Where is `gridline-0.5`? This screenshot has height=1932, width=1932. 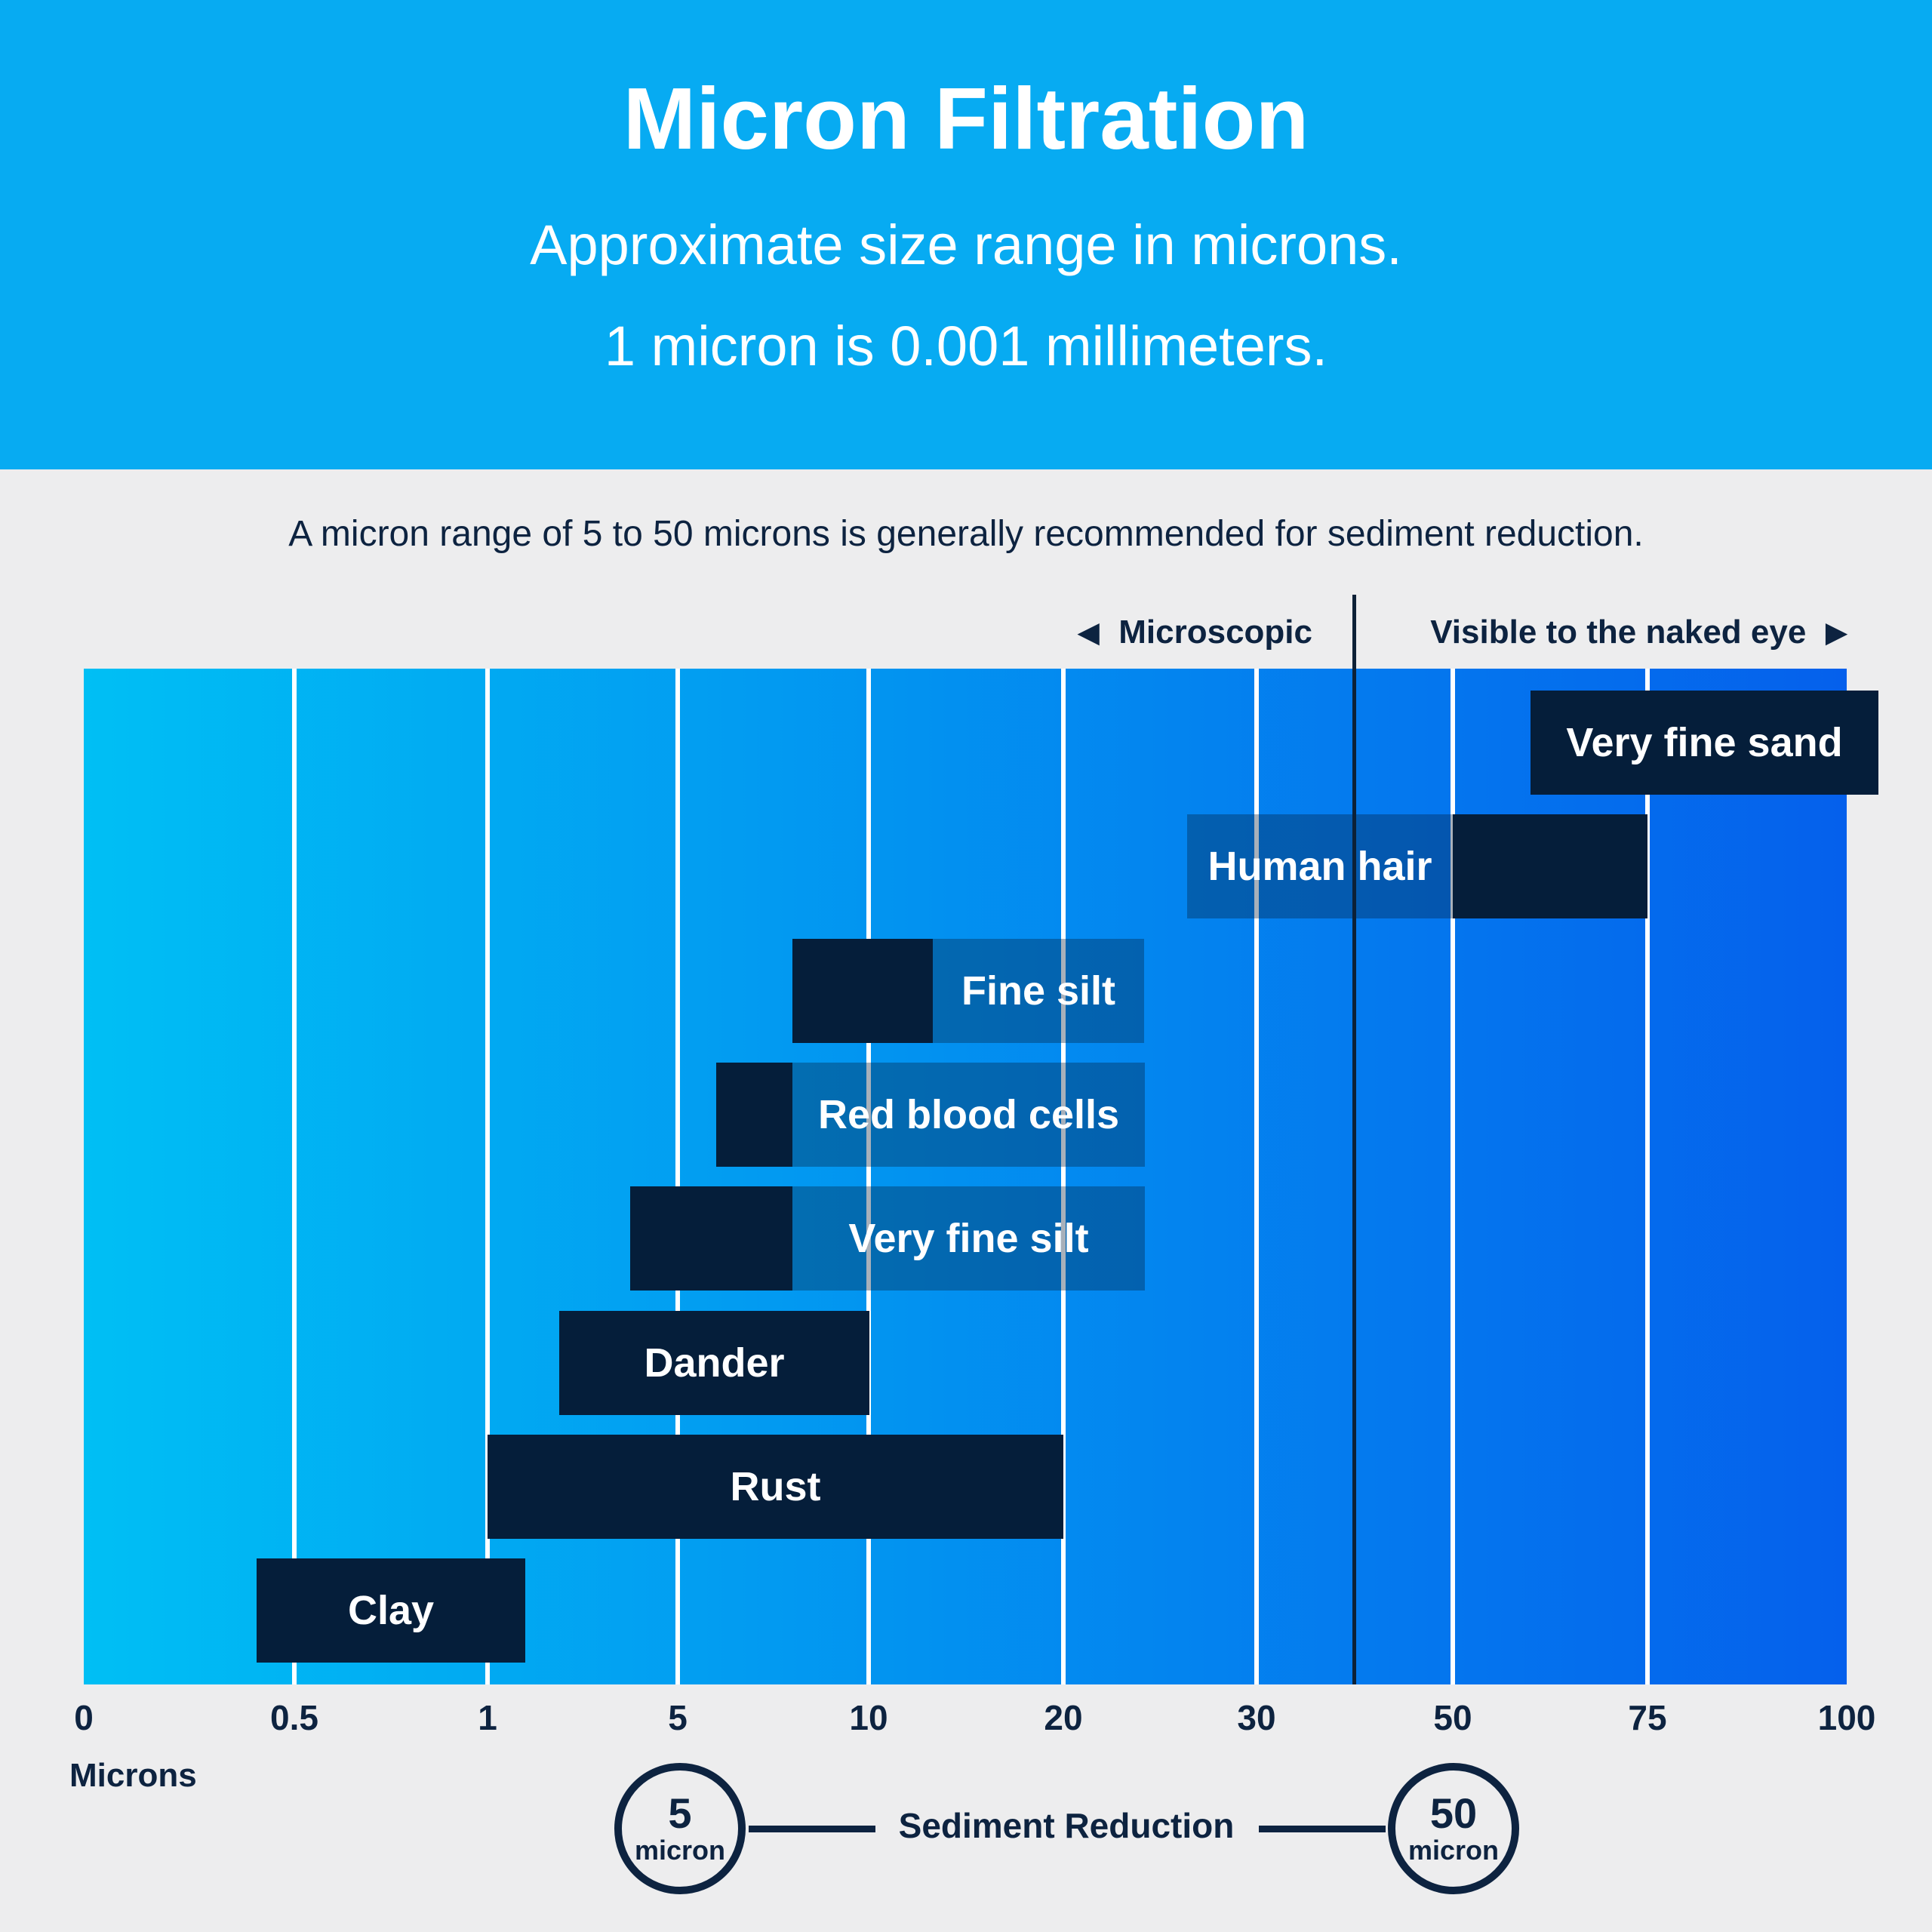 gridline-0.5 is located at coordinates (294, 1176).